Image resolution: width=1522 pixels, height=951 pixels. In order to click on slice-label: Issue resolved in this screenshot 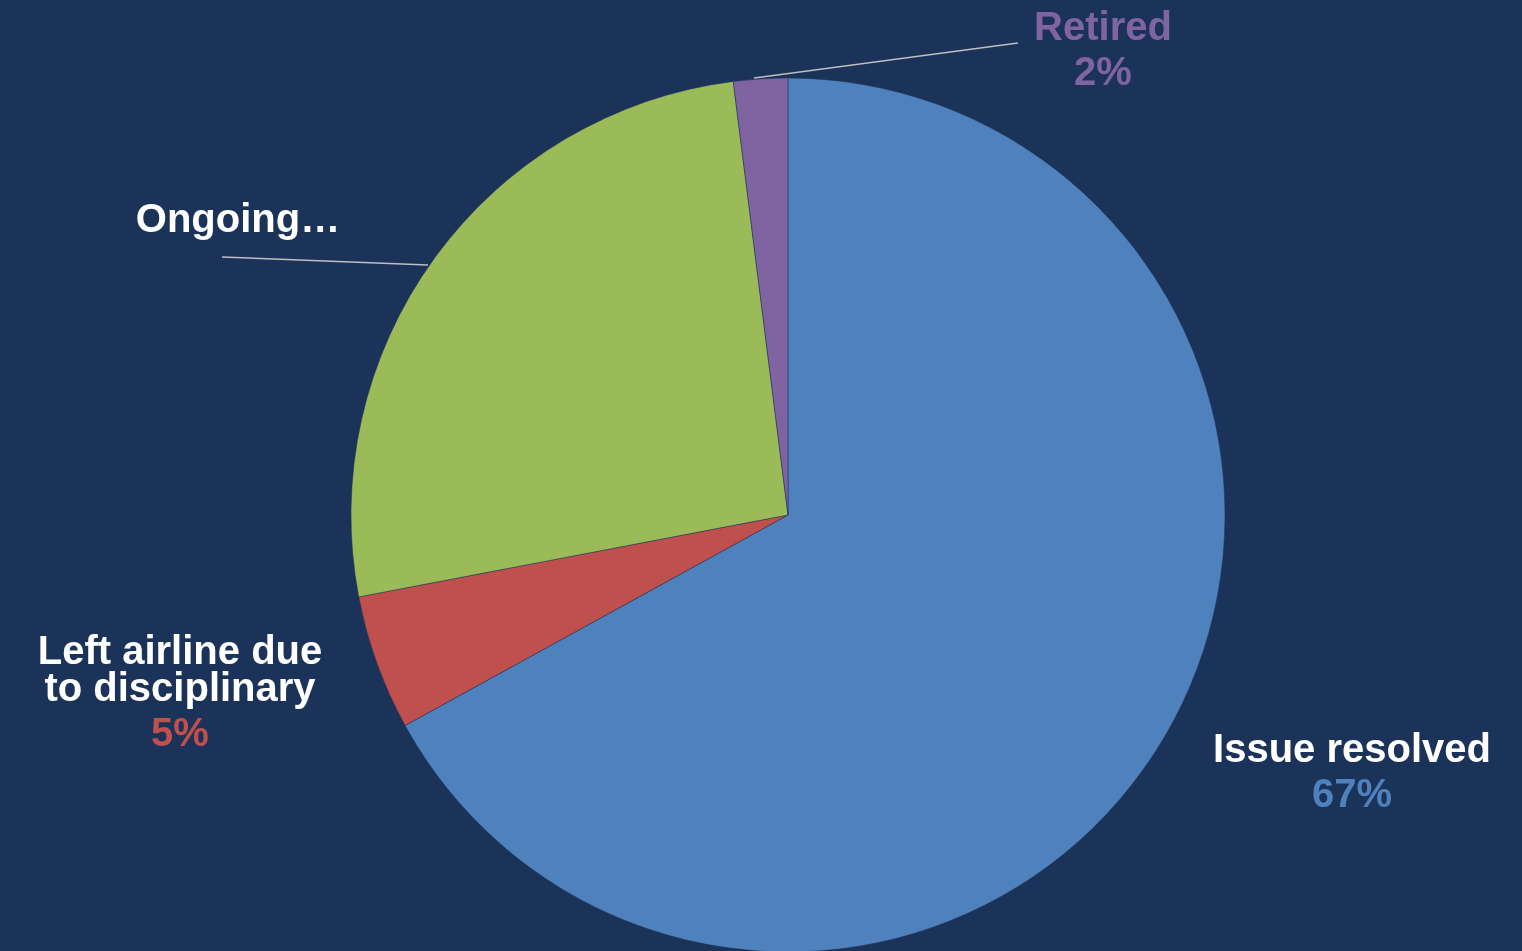, I will do `click(1352, 748)`.